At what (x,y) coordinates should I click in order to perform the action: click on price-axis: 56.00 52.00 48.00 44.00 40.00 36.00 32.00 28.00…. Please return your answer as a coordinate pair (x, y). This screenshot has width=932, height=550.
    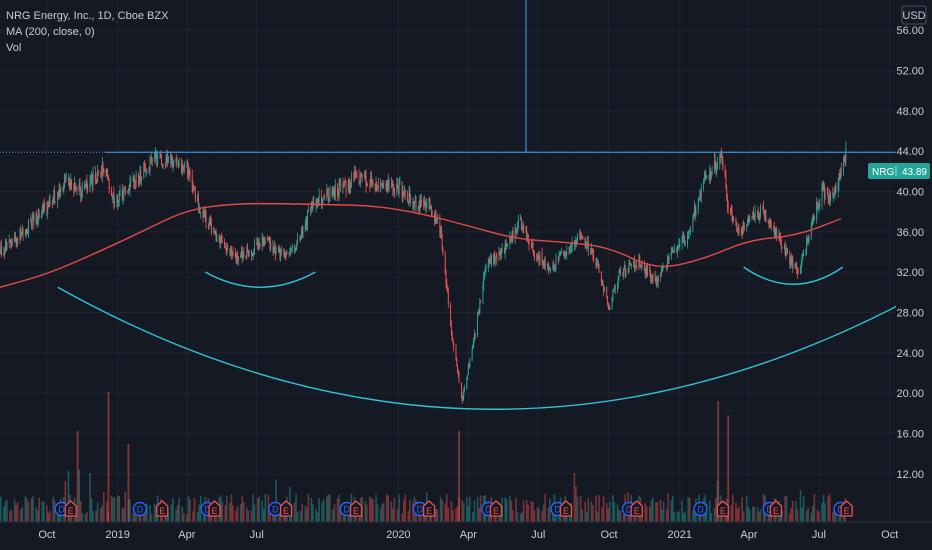
    Looking at the image, I should click on (910, 253).